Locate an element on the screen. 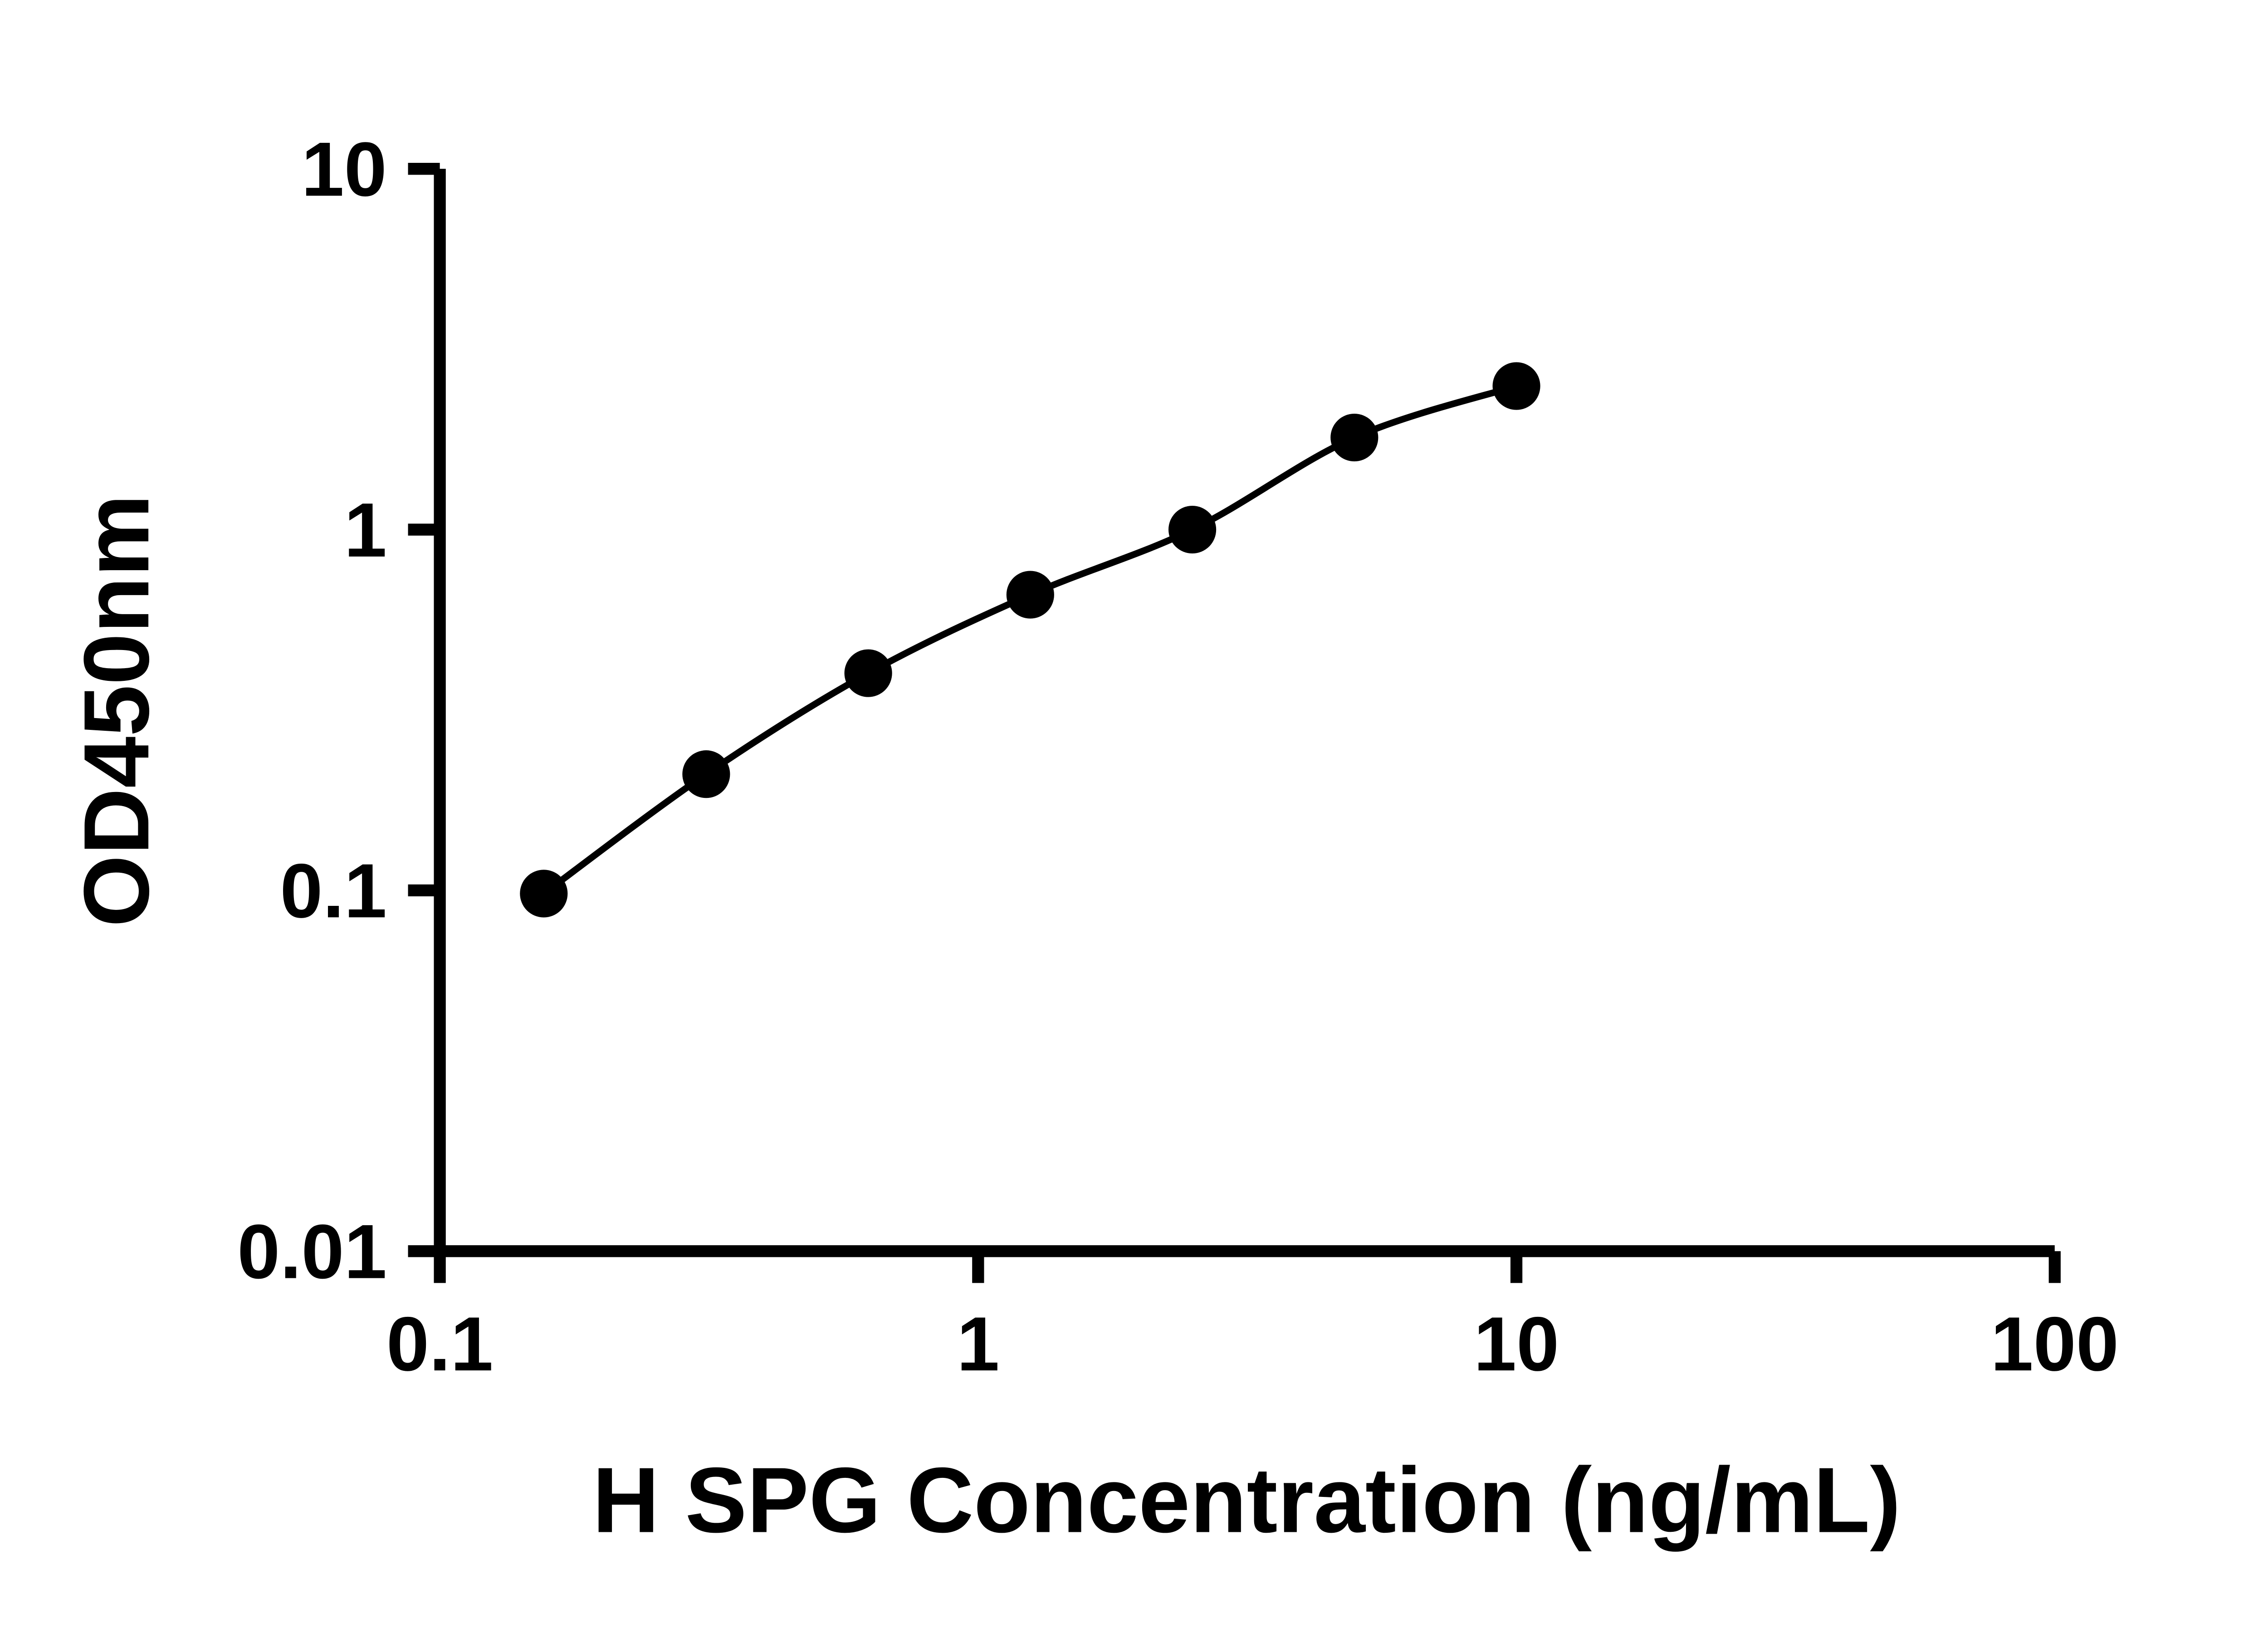 The width and height of the screenshot is (2268, 1633). x-tick-label: 1 is located at coordinates (978, 1344).